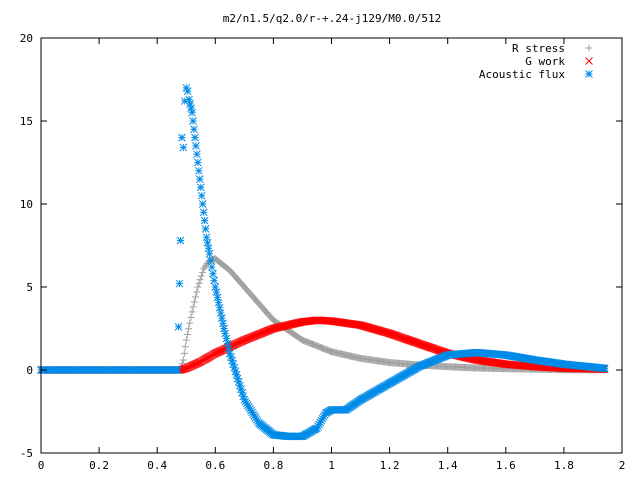 The image size is (640, 480). I want to click on x-tick-label: 0.6, so click(215, 465).